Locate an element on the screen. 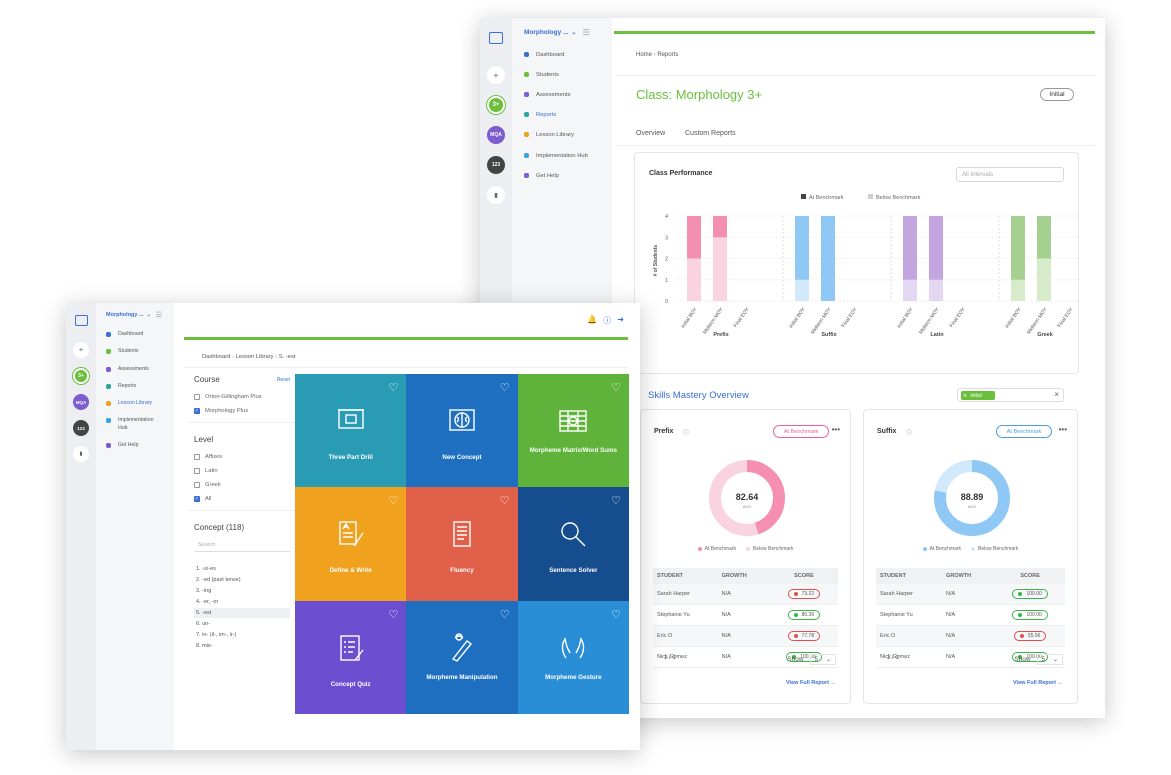 The width and height of the screenshot is (1171, 775). filter-option-latin: Latin is located at coordinates (242, 471).